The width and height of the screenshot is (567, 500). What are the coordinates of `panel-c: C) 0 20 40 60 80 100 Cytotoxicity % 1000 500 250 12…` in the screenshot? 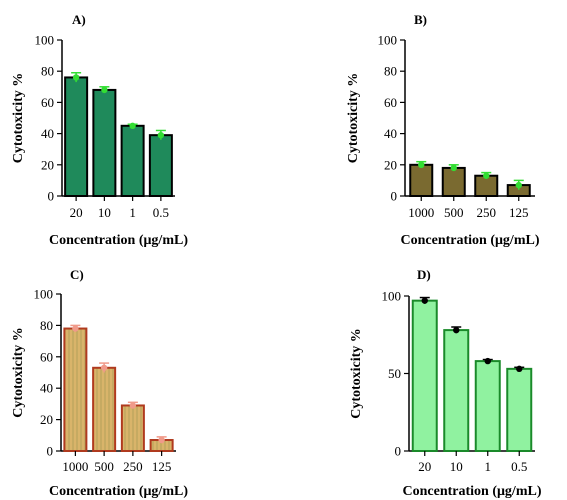 It's located at (99, 383).